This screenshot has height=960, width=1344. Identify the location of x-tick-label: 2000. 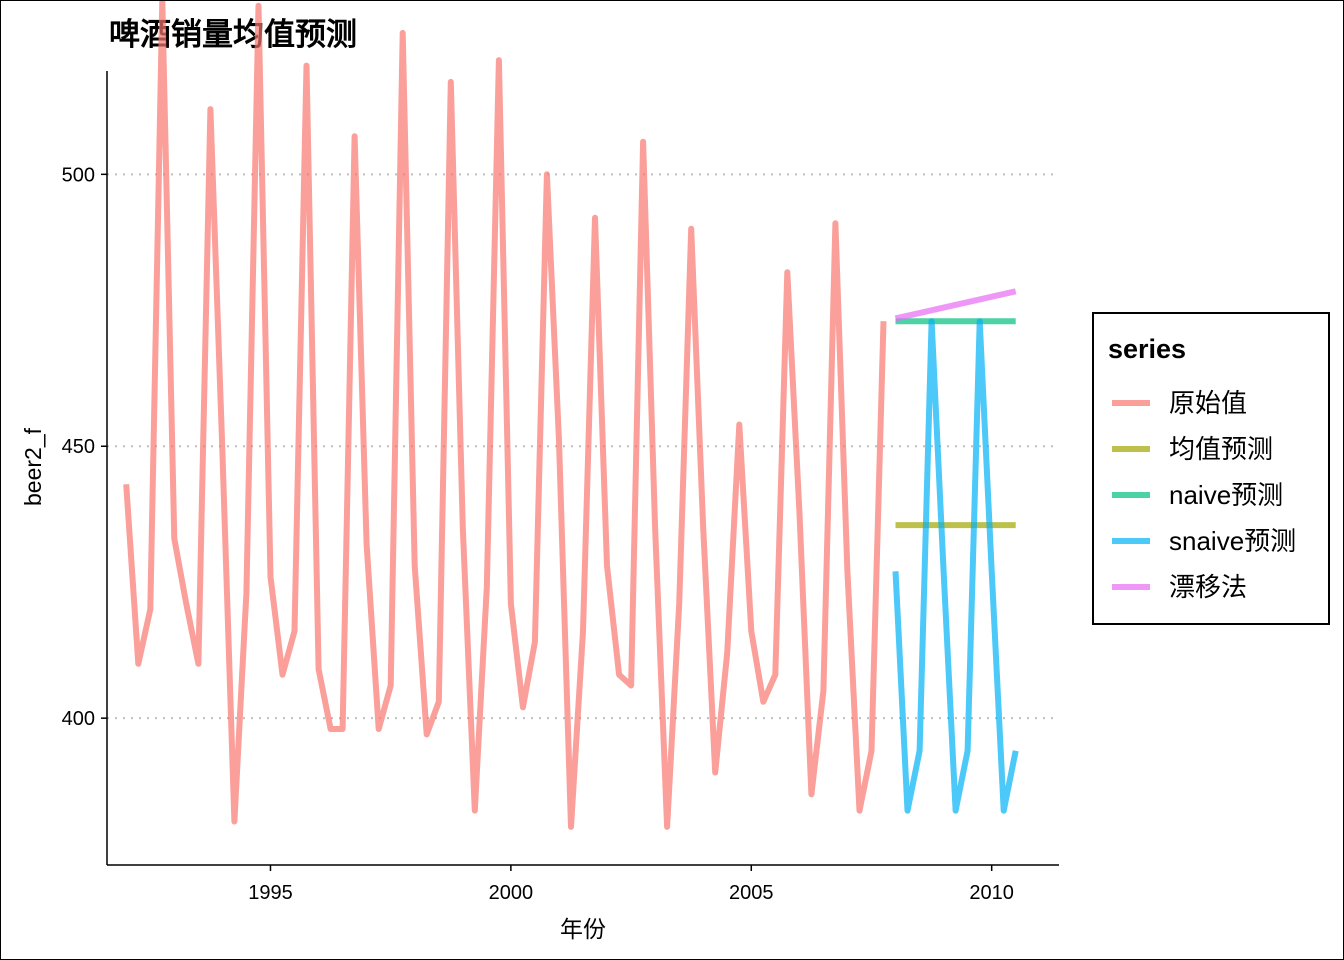
(511, 893).